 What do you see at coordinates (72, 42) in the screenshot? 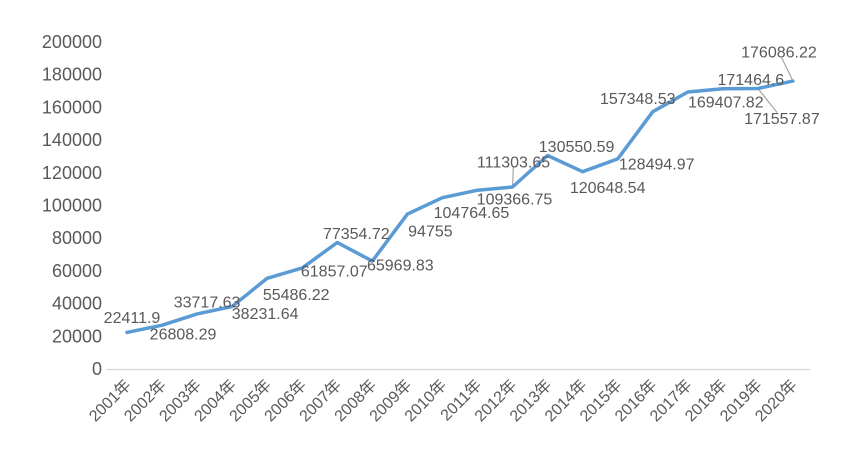
I see `y-axis-tick-label: 200000` at bounding box center [72, 42].